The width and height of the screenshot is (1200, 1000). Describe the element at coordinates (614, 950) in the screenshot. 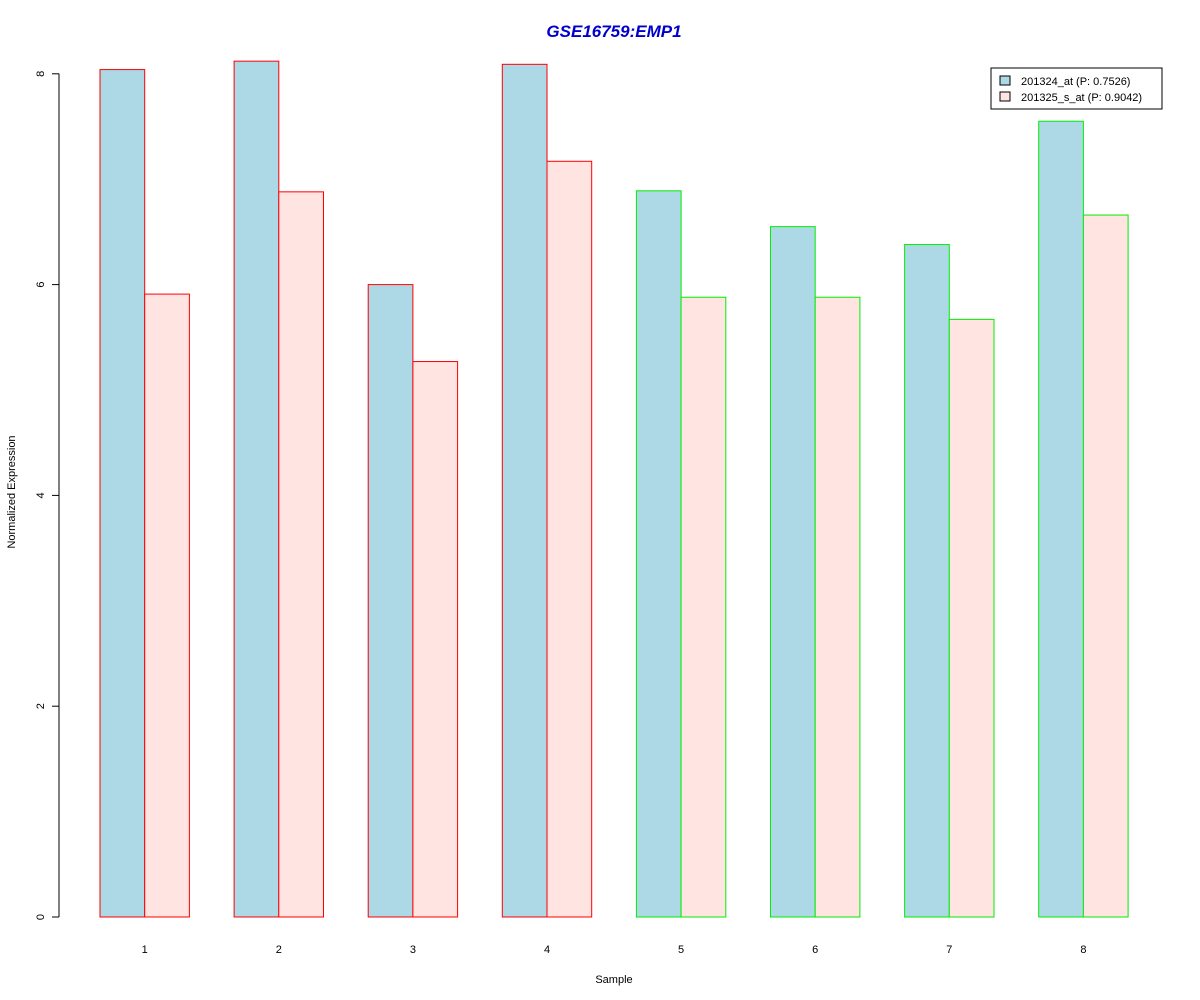

I see `x-axis-tick-labels: 1 2 3 4 5 6 7 8` at that location.